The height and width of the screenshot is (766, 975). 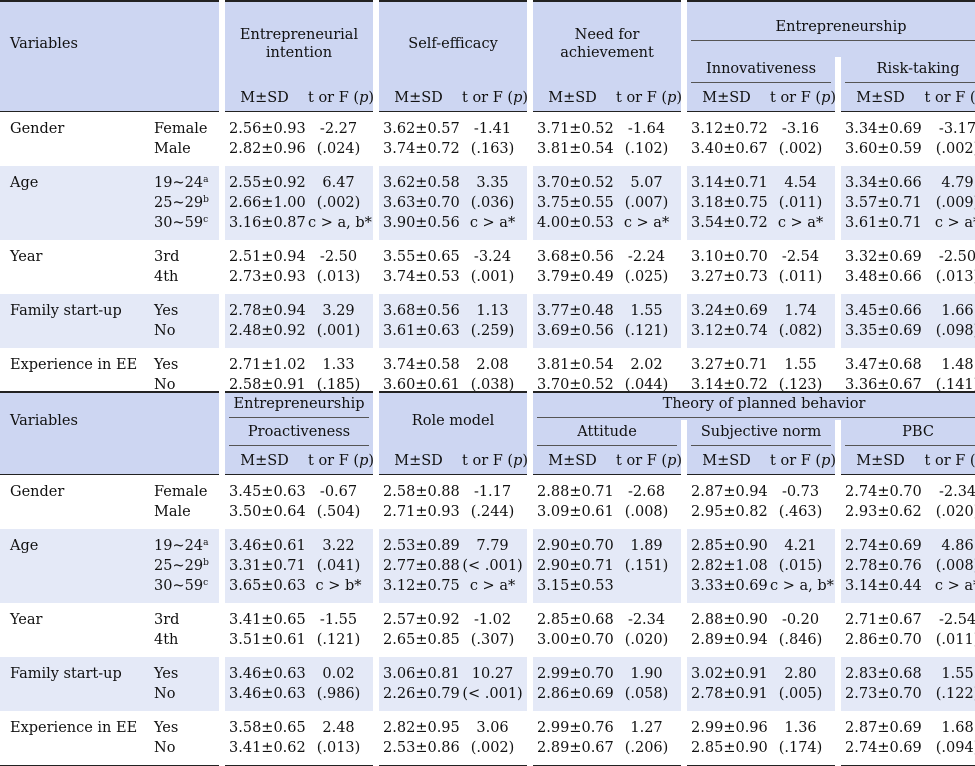 I want to click on header-label: Risk-taking, so click(x=910, y=71).